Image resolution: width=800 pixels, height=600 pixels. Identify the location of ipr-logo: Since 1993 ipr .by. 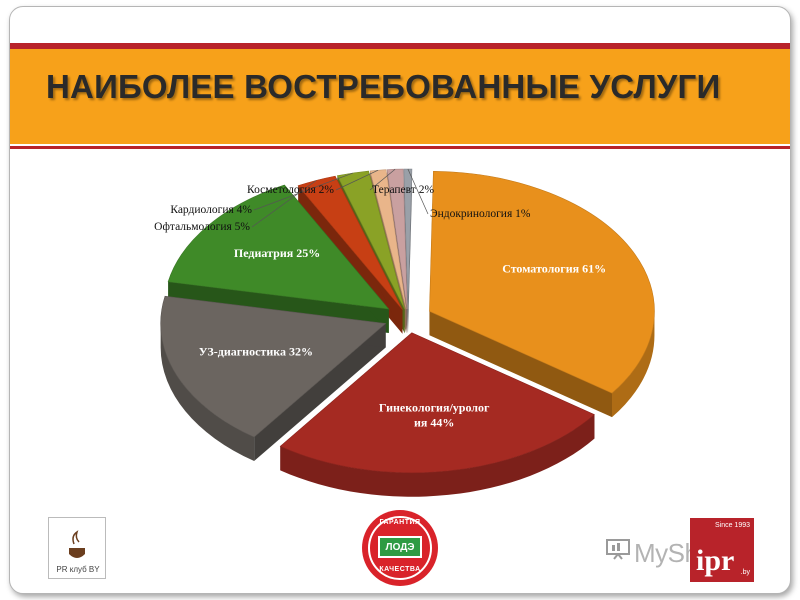
(722, 550).